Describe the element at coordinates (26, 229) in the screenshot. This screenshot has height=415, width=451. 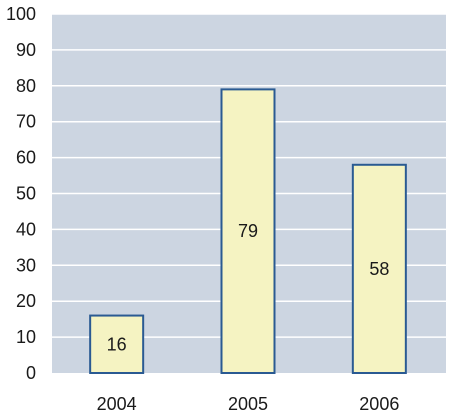
I see `y-tick-label-40: 40` at that location.